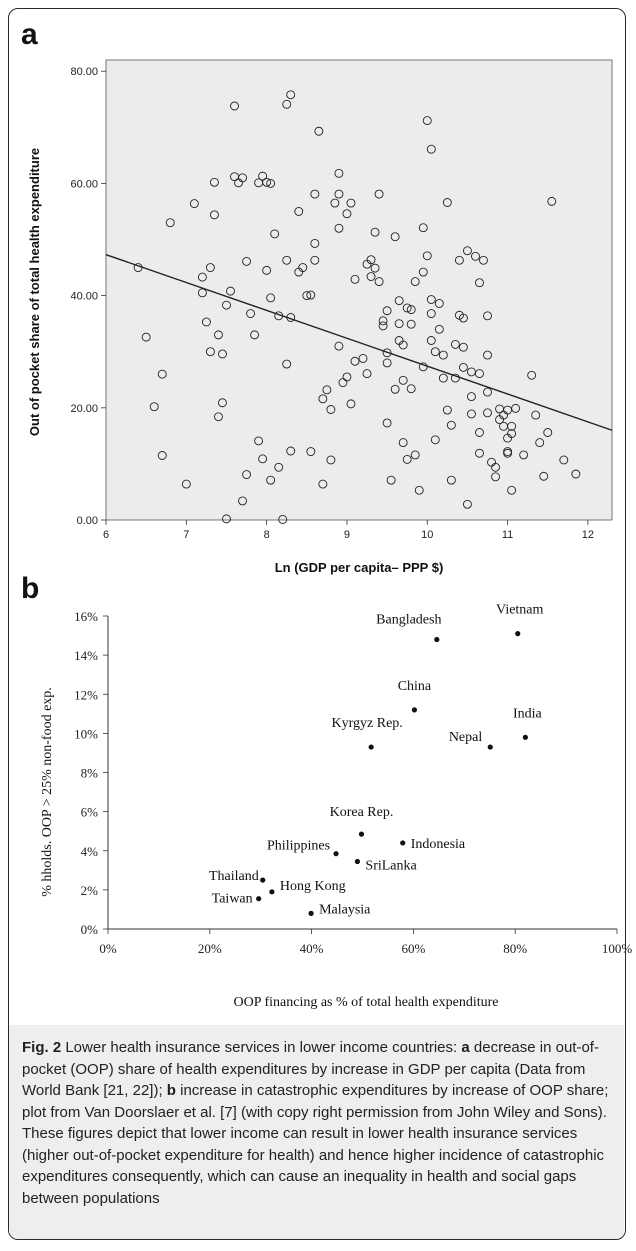  Describe the element at coordinates (465, 1047) in the screenshot. I see `caption-a-letter: a` at that location.